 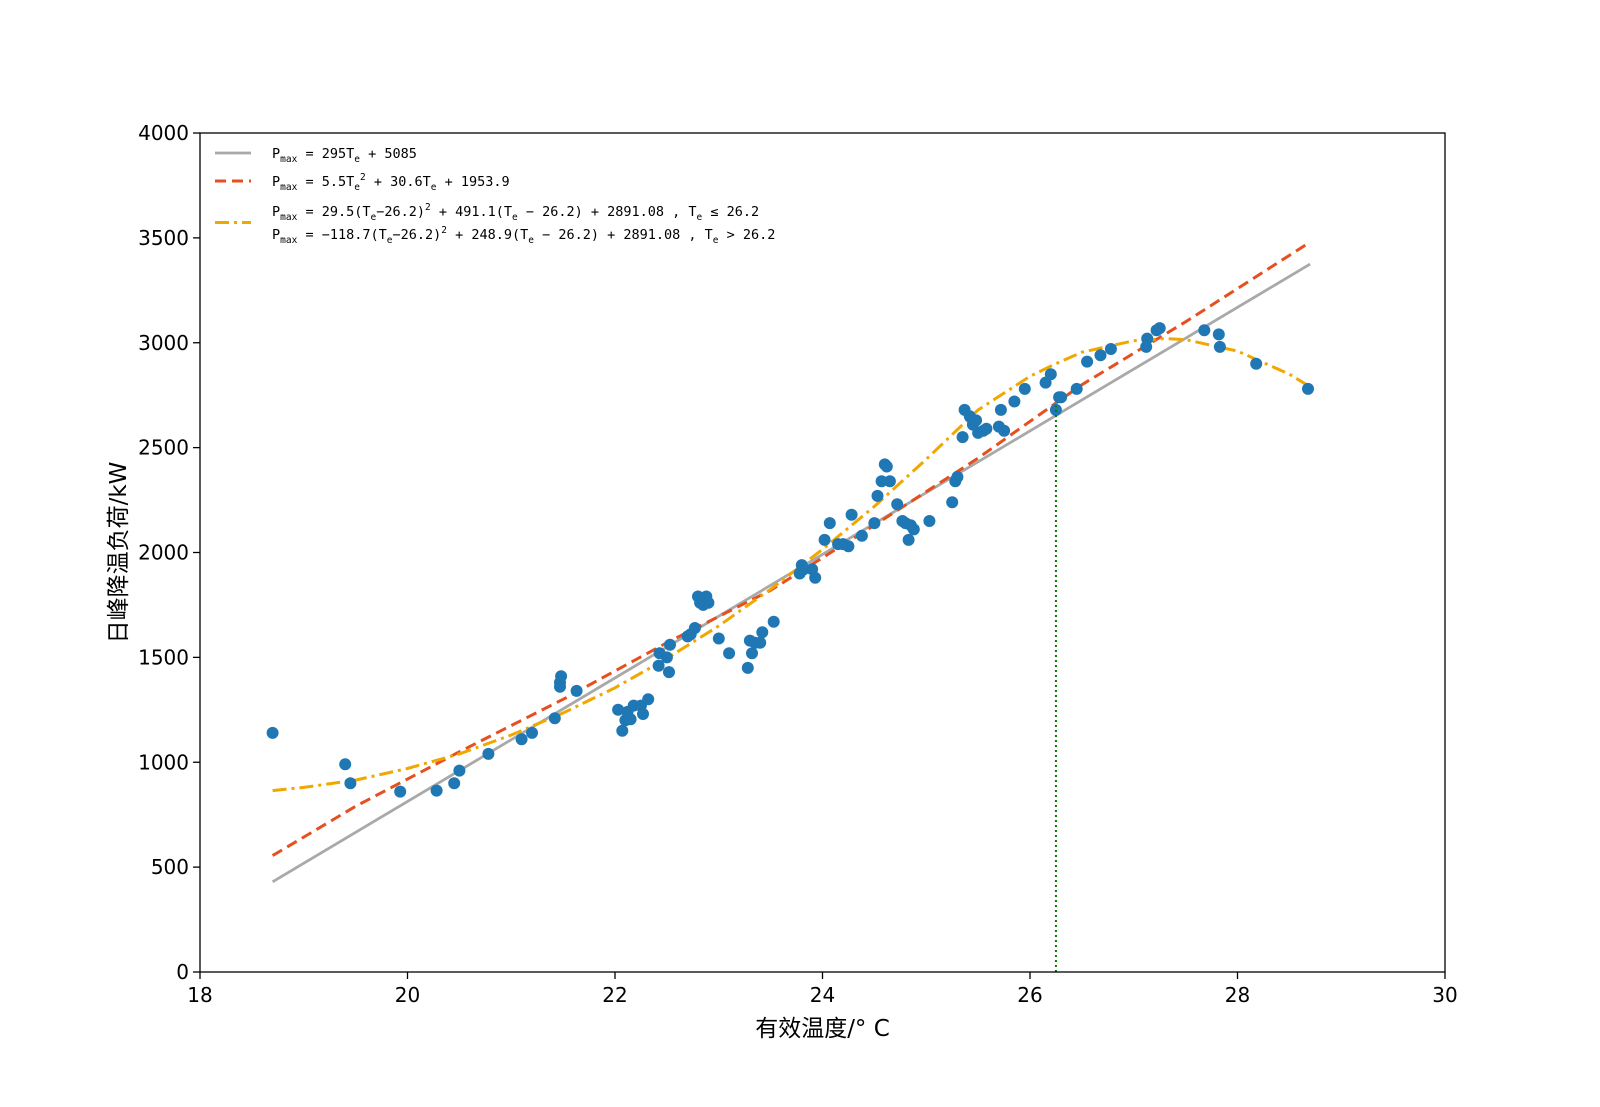 What do you see at coordinates (1237, 995) in the screenshot?
I see `x-tick-label: 28` at bounding box center [1237, 995].